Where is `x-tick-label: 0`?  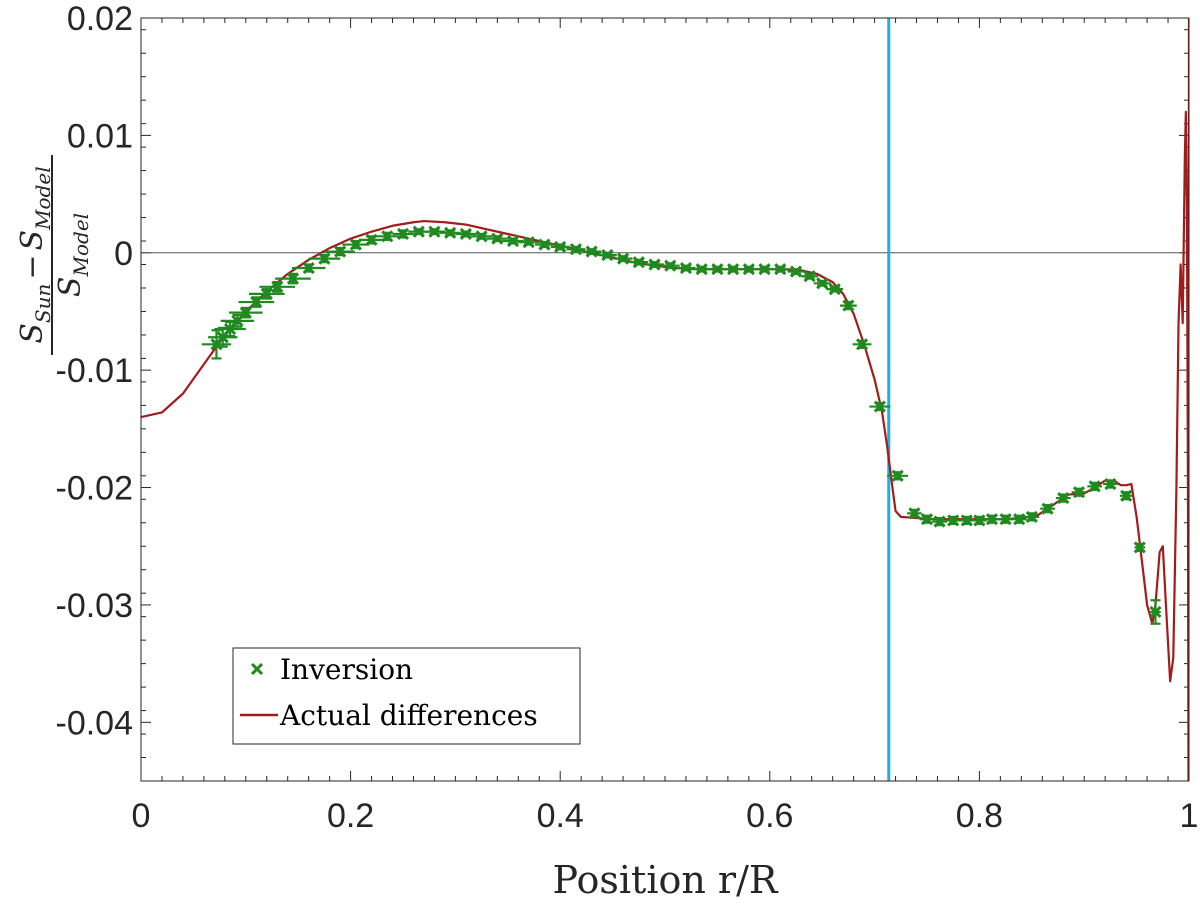 x-tick-label: 0 is located at coordinates (141, 816).